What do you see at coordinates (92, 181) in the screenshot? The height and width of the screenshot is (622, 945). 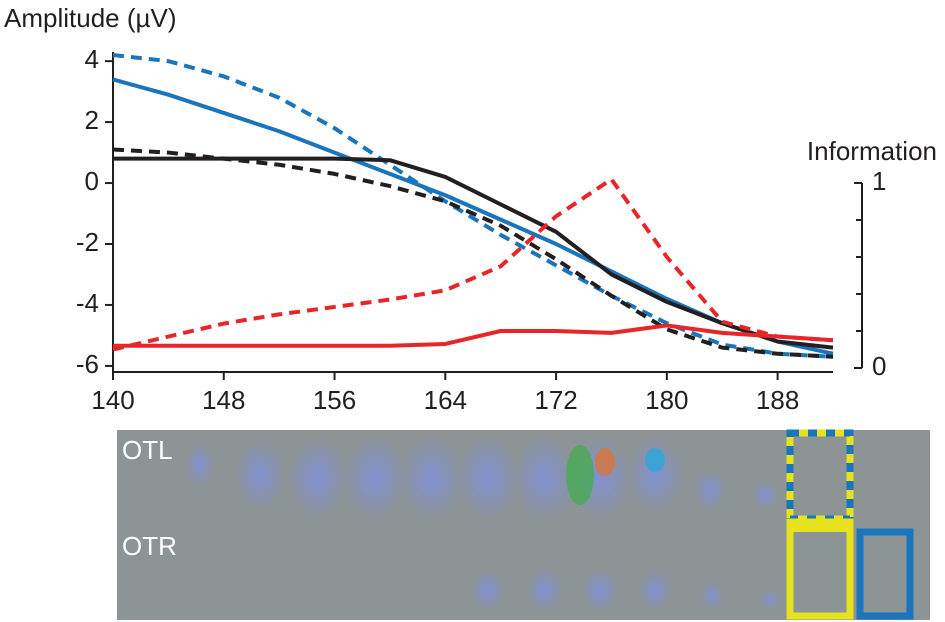 I see `y-tick-label: 0` at bounding box center [92, 181].